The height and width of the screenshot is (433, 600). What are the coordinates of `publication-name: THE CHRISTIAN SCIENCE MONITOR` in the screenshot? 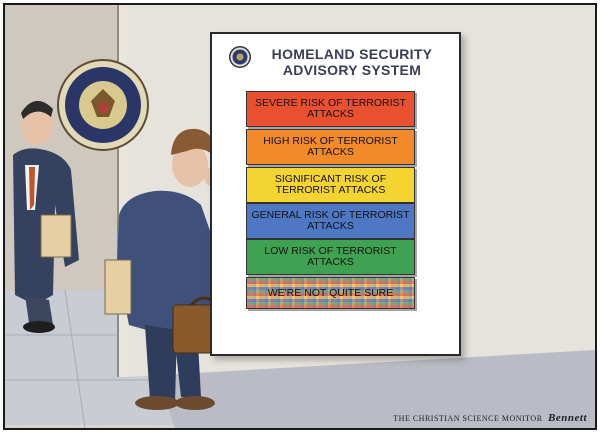 It's located at (467, 418).